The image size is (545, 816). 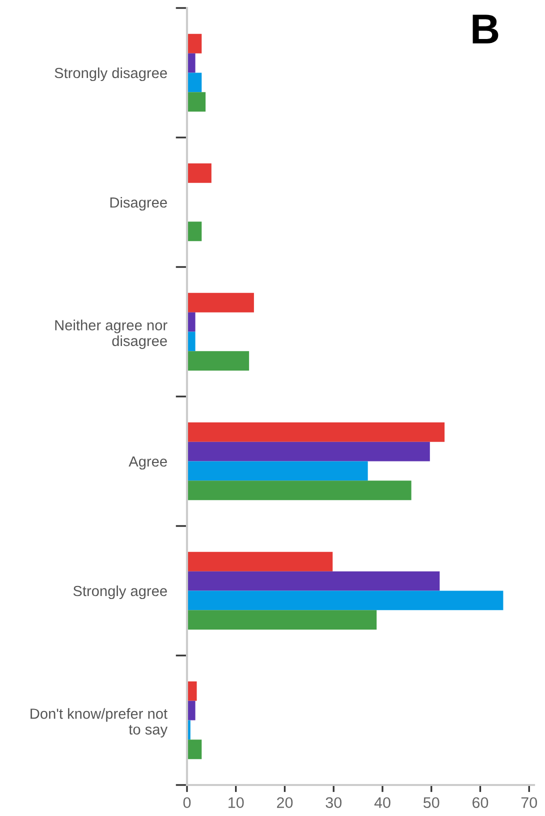 I want to click on x-tick-label: 0, so click(x=187, y=802).